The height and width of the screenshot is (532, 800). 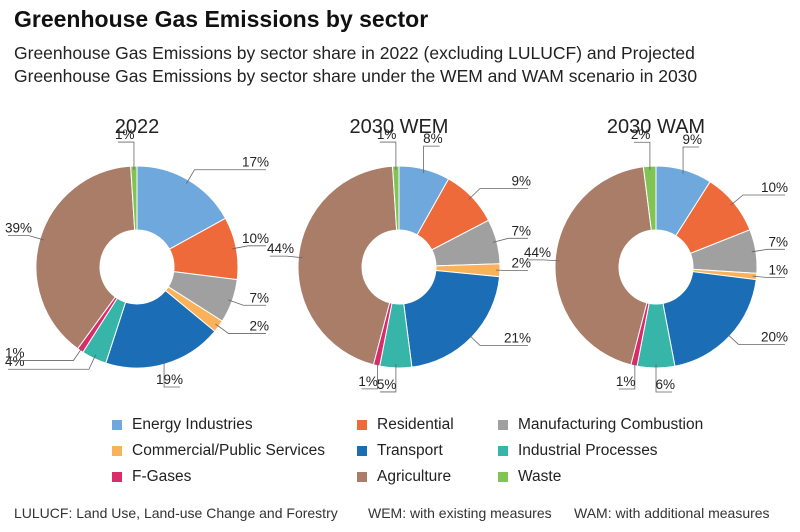 I want to click on legend-item-waste: Waste, so click(x=529, y=477).